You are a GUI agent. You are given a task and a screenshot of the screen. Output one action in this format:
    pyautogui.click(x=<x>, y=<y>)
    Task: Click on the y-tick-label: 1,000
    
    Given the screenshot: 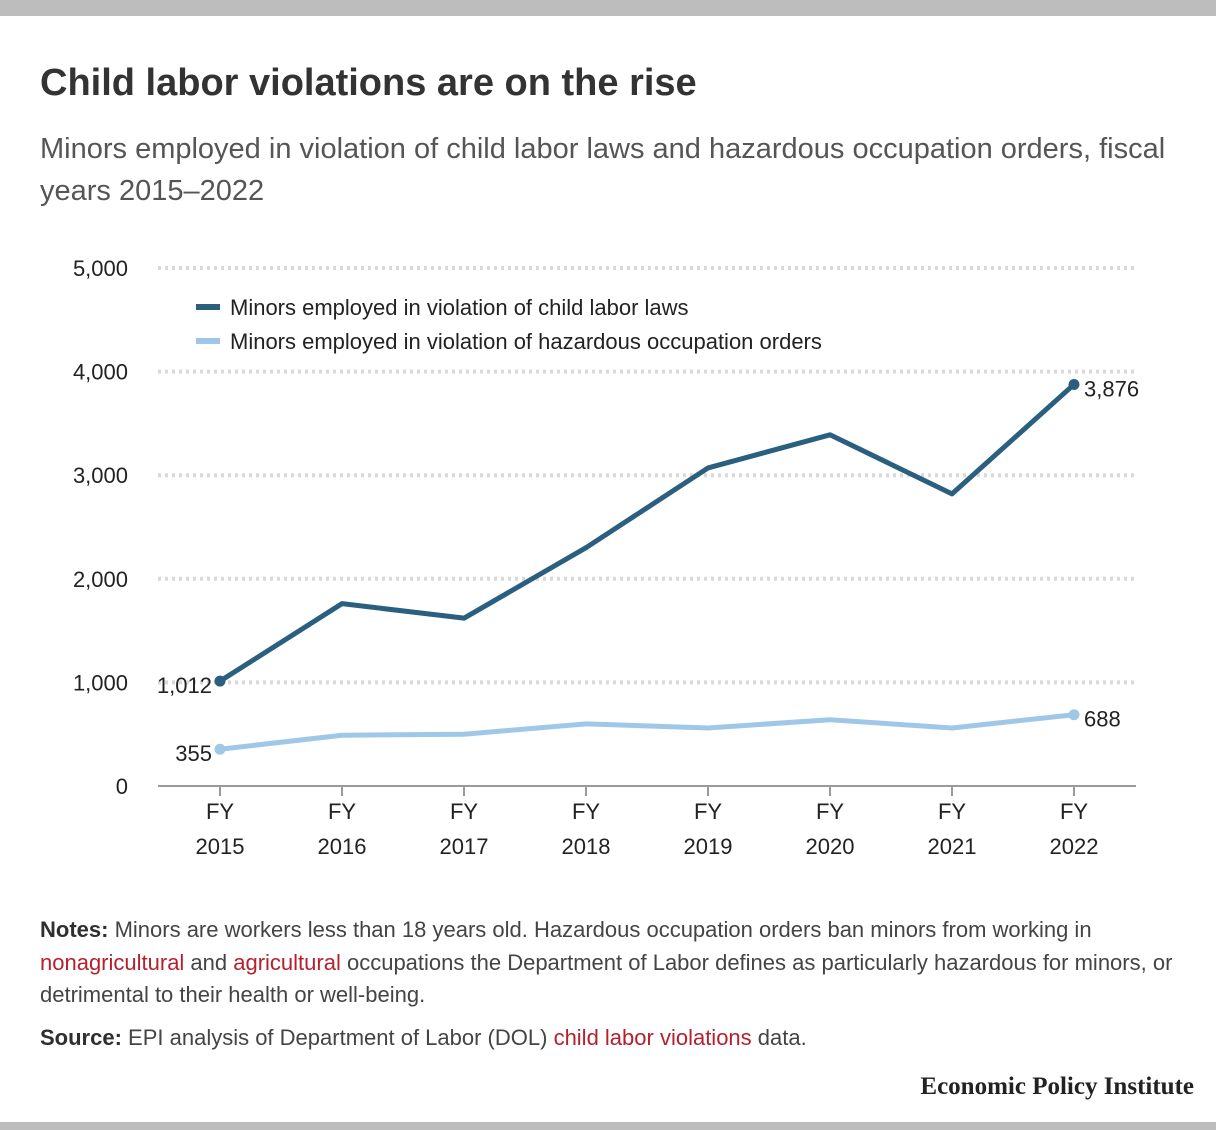 What is the action you would take?
    pyautogui.click(x=100, y=682)
    